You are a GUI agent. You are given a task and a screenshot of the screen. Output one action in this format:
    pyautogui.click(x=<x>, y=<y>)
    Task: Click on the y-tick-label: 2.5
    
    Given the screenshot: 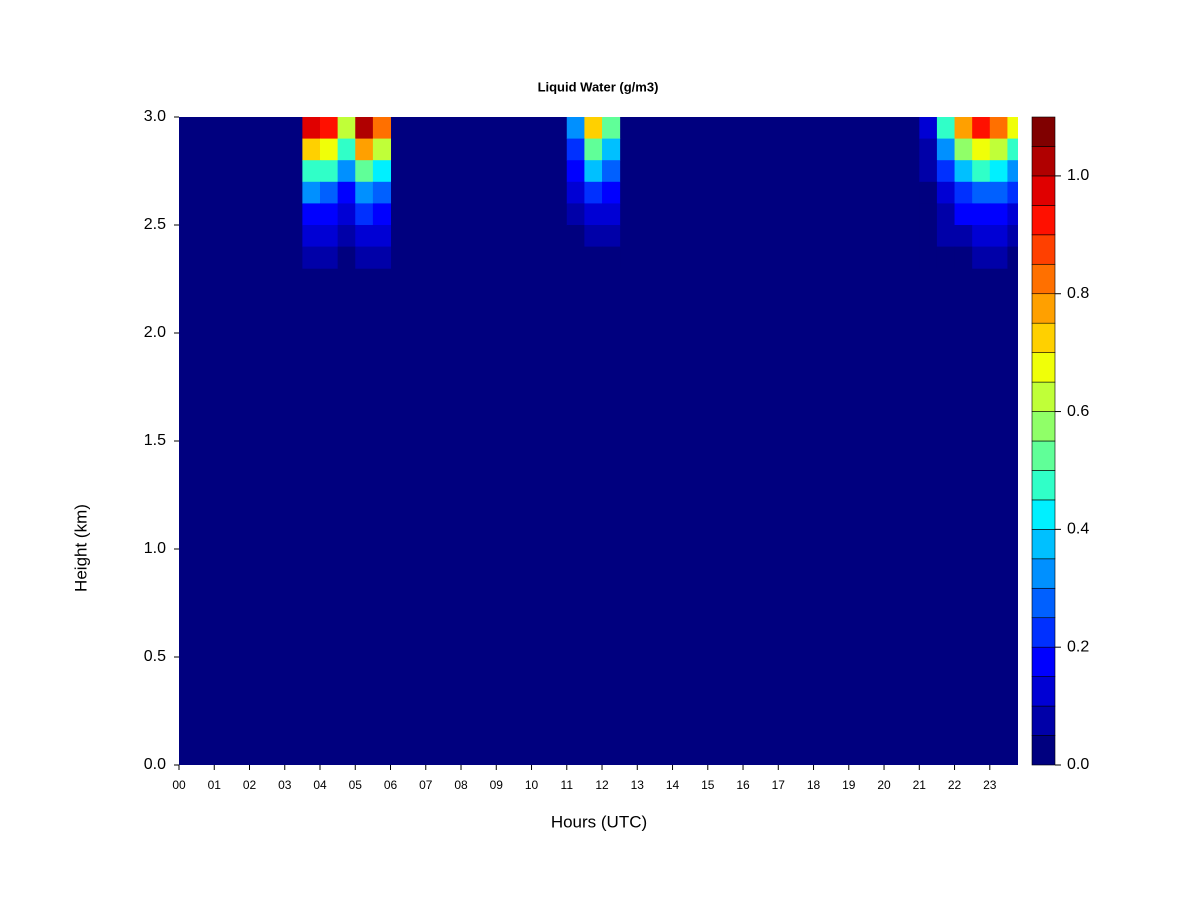 What is the action you would take?
    pyautogui.click(x=155, y=224)
    